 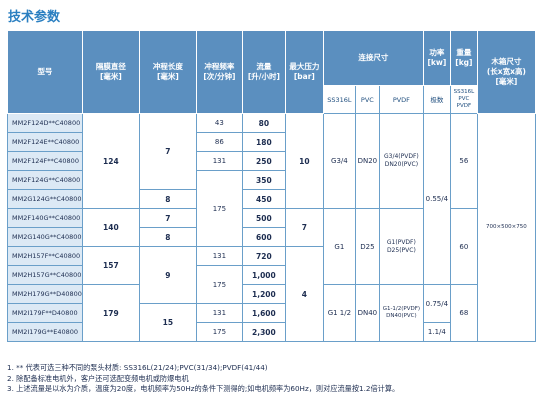 What do you see at coordinates (304, 294) in the screenshot?
I see `pressure-cell: 4` at bounding box center [304, 294].